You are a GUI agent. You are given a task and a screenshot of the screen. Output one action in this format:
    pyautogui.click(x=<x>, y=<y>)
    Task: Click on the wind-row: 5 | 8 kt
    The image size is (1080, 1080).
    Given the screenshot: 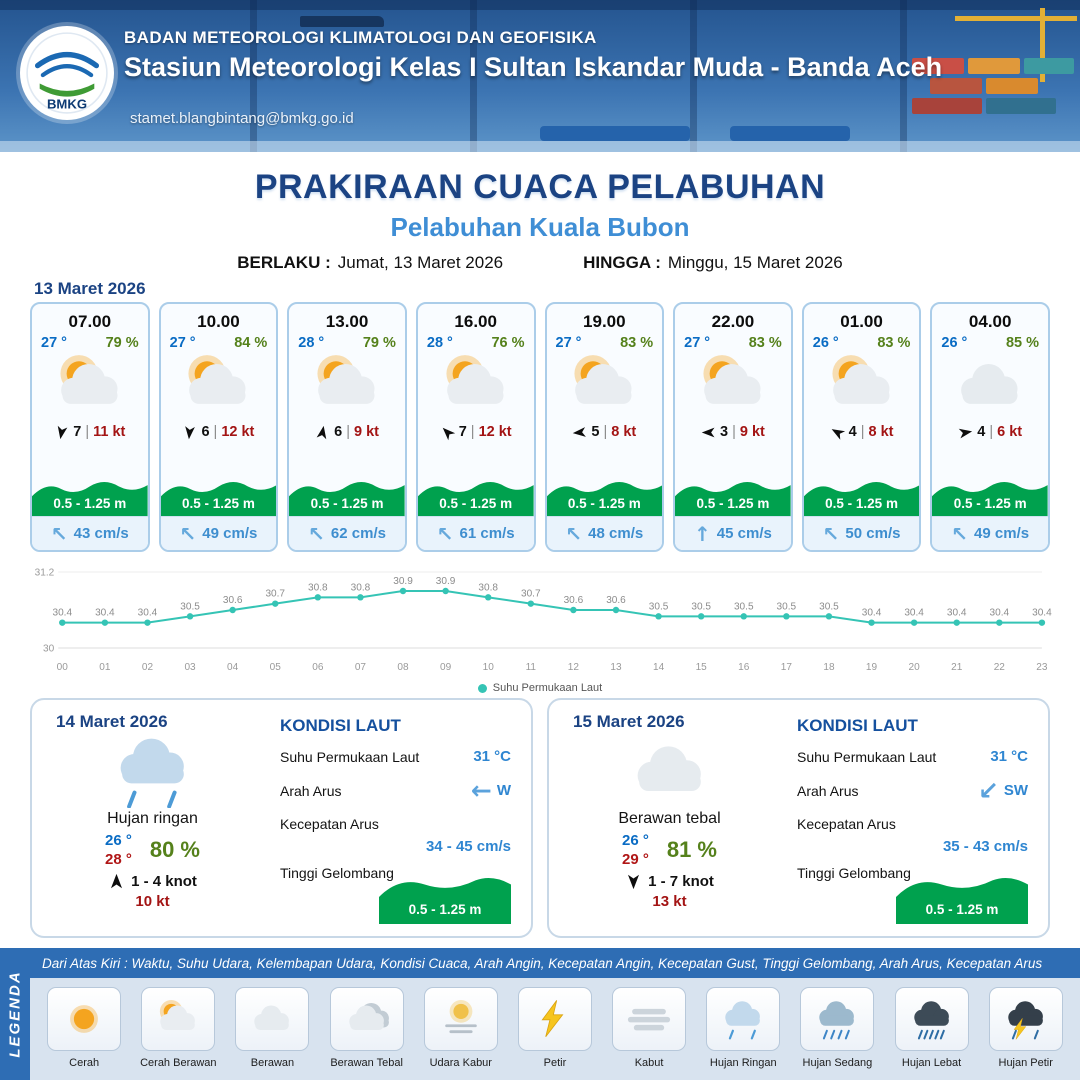 What is the action you would take?
    pyautogui.click(x=604, y=432)
    